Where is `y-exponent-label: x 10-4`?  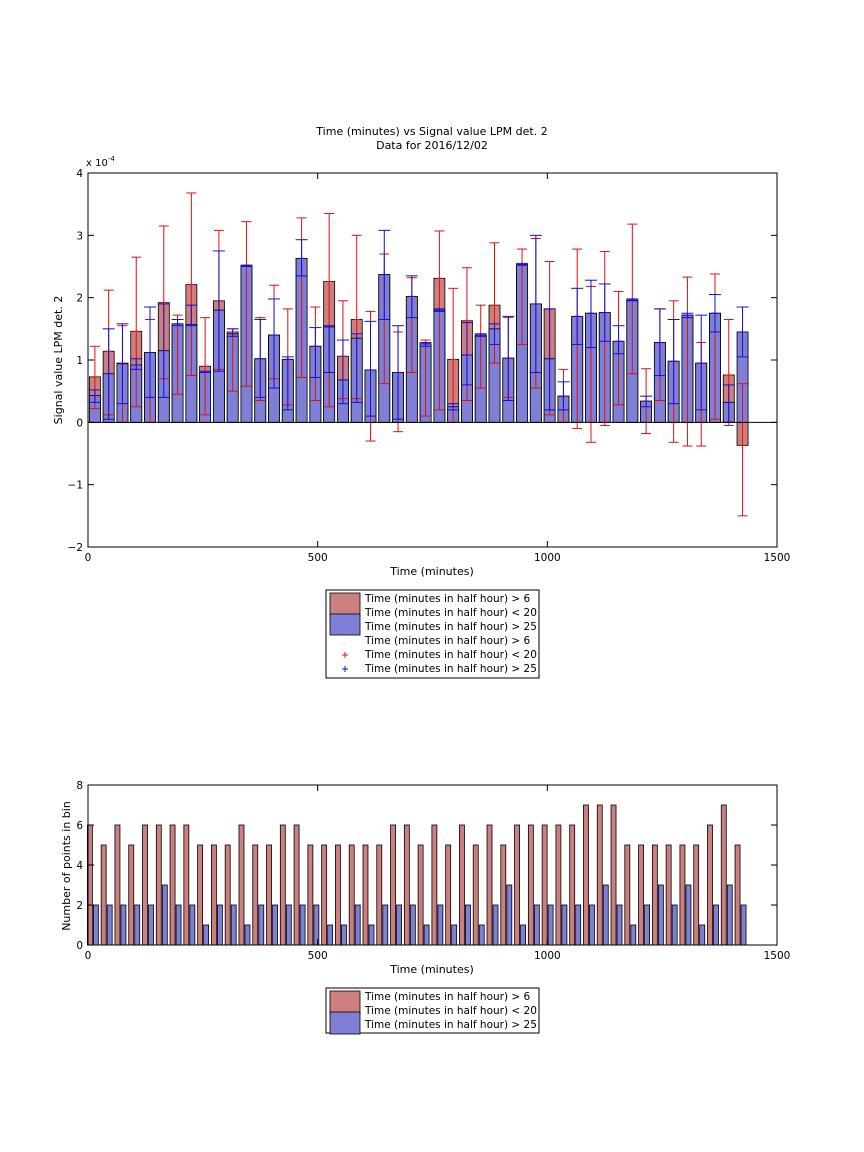 y-exponent-label: x 10-4 is located at coordinates (100, 162).